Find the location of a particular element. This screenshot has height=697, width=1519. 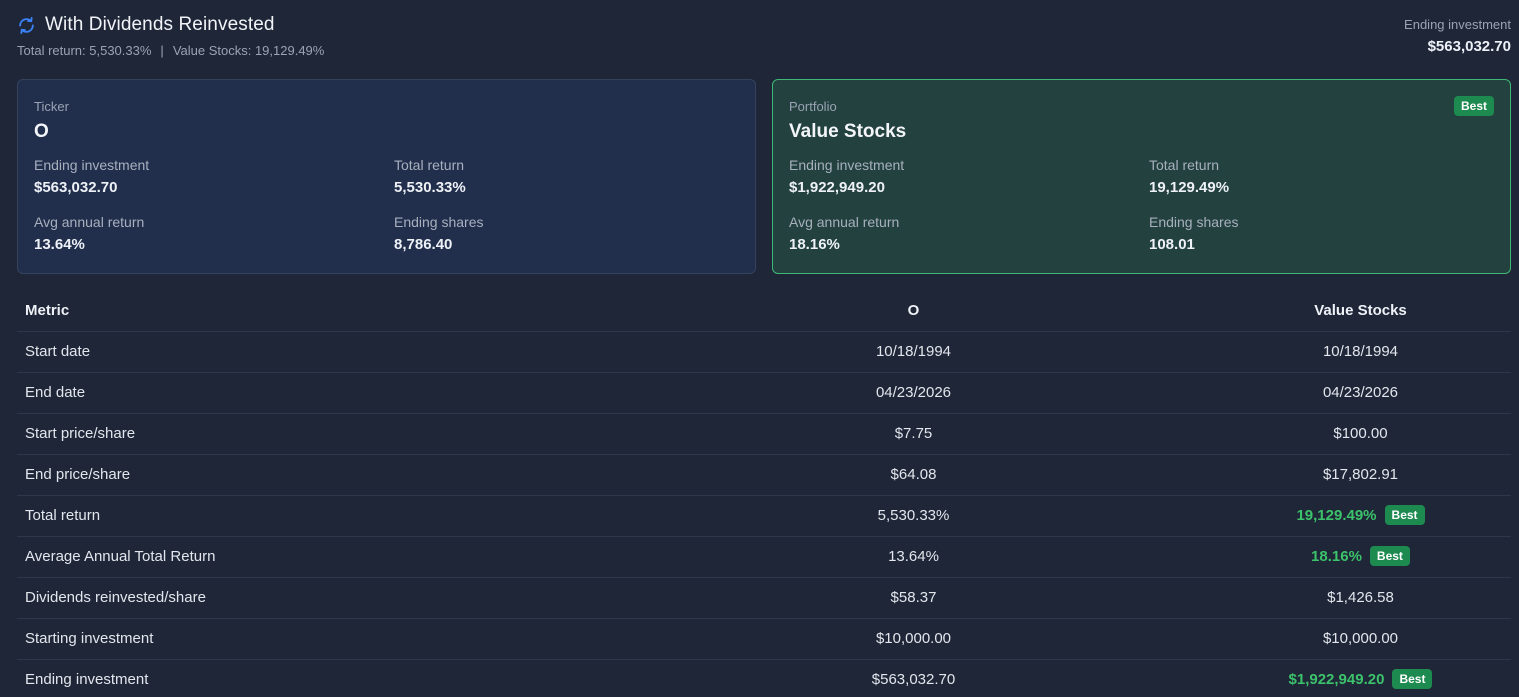

total-return-summary: Total return: 5,530.33% is located at coordinates (84, 50).